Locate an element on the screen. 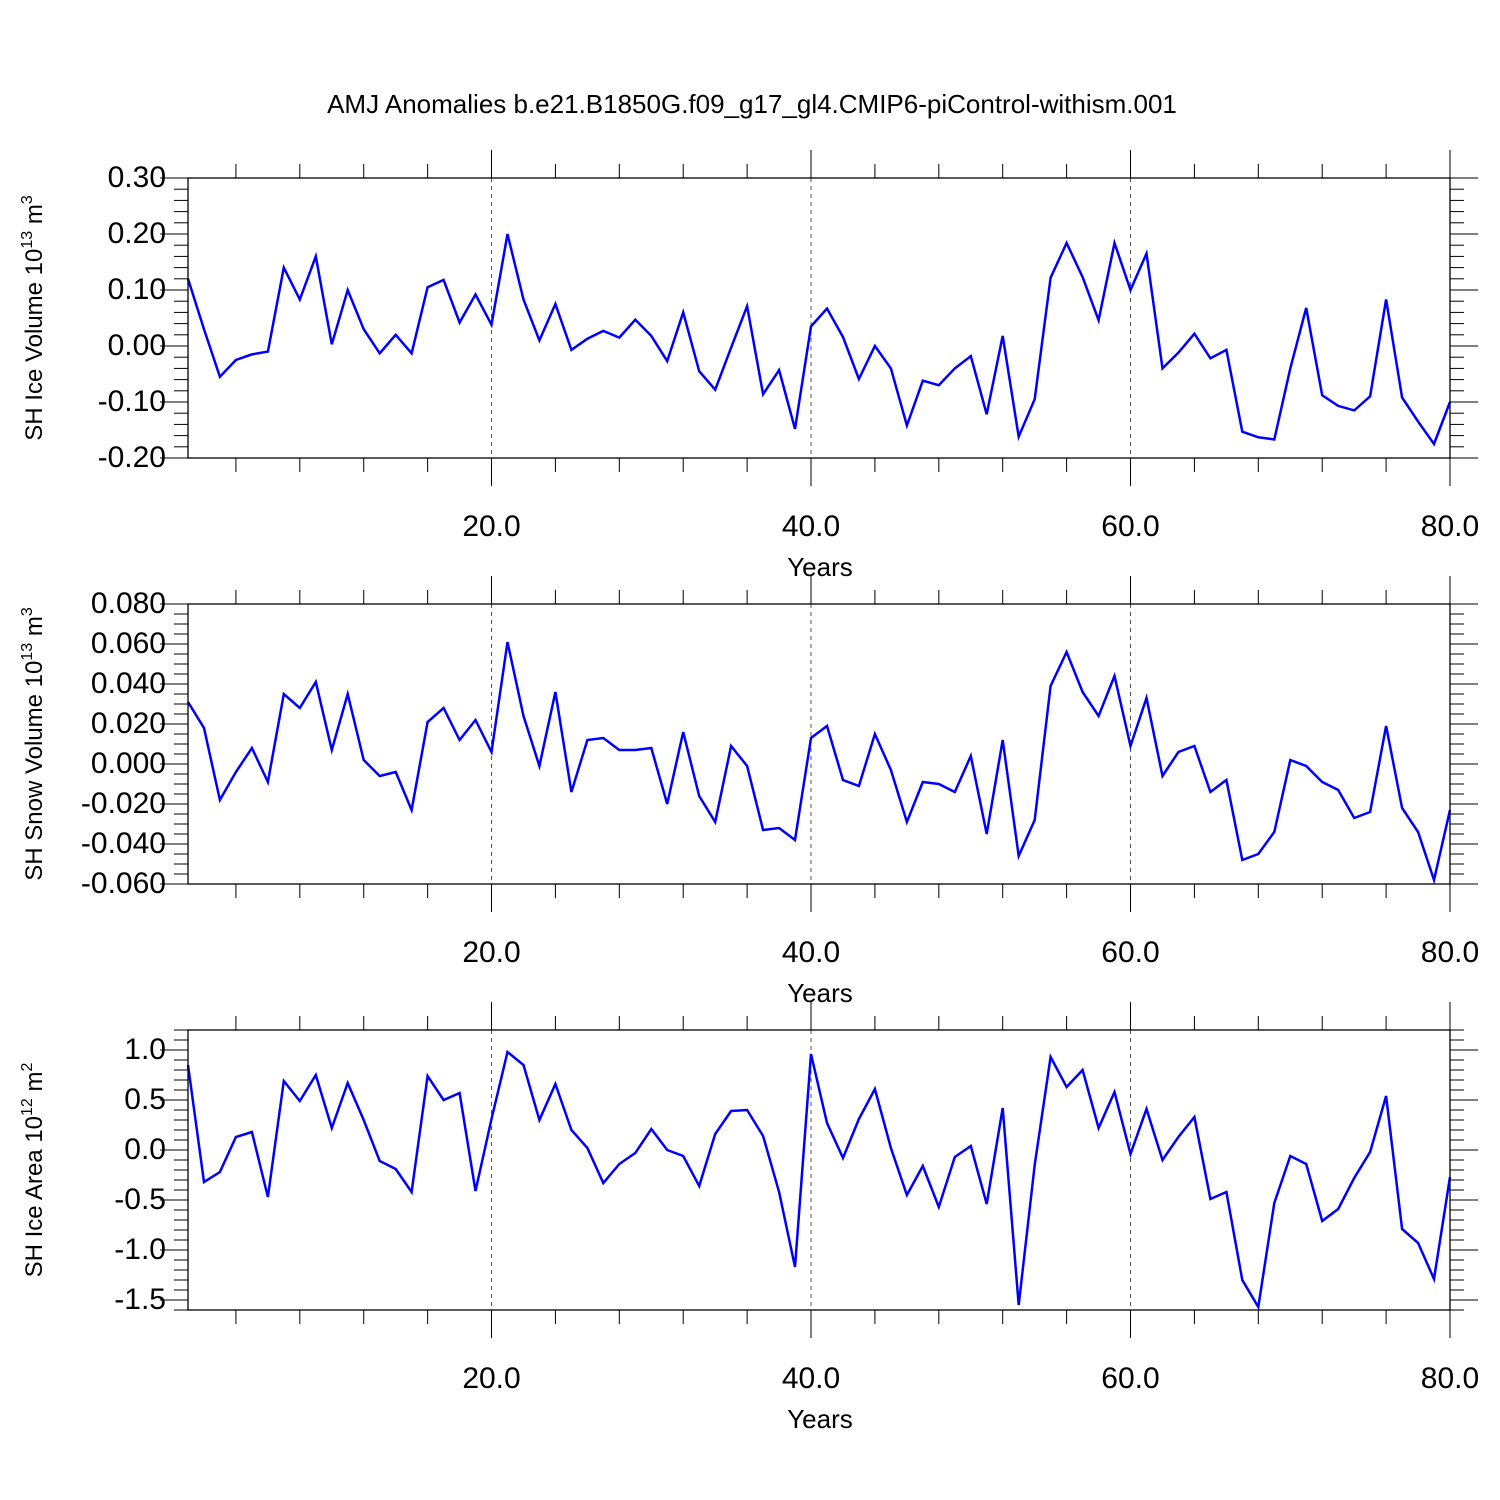 The image size is (1500, 1500). y-tick-label: 0.0 is located at coordinates (145, 1149).